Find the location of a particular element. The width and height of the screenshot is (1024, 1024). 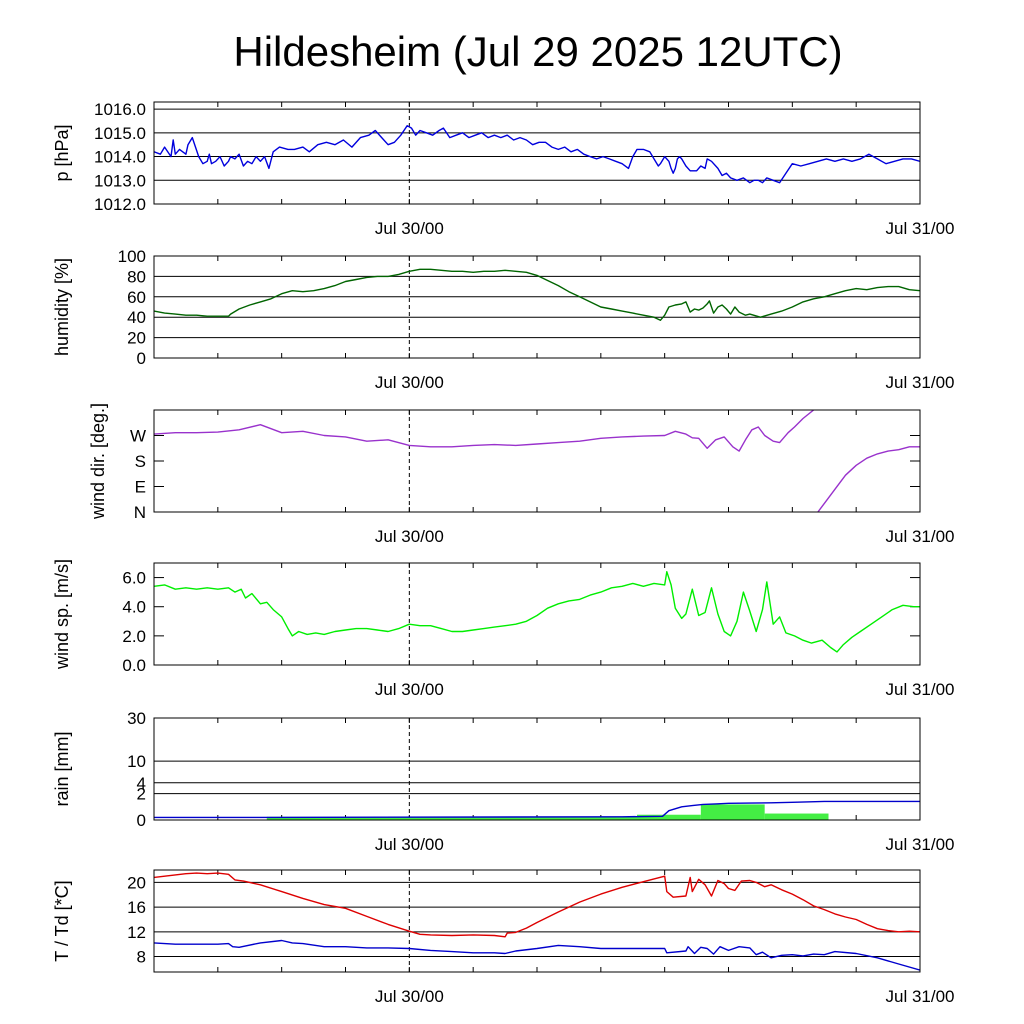

panel-rain: 0 24 10 30 Jul 30/00 Jul 31/00 rain [mm] is located at coordinates (503, 781).